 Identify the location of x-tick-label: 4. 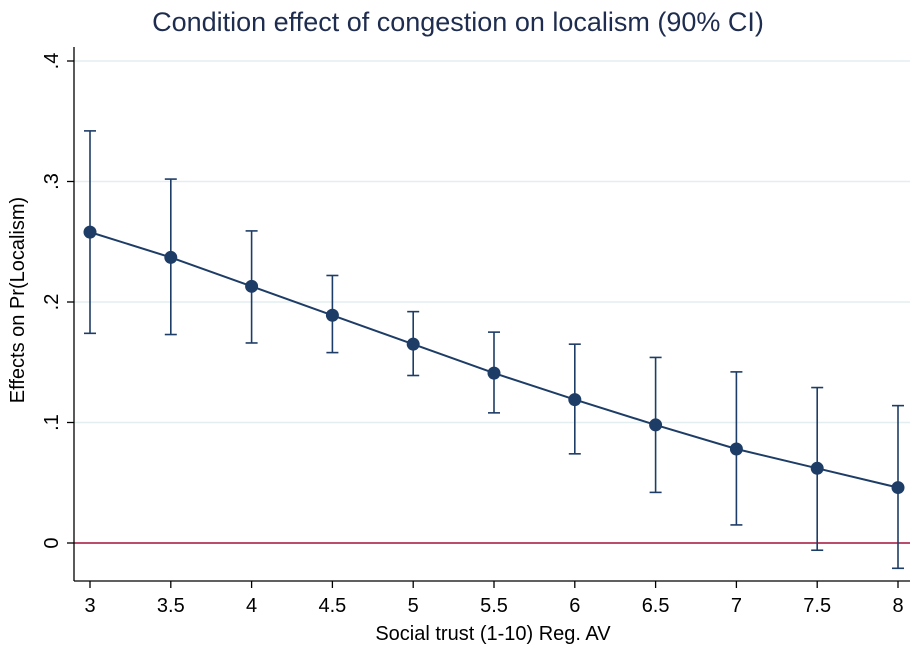
(251, 606).